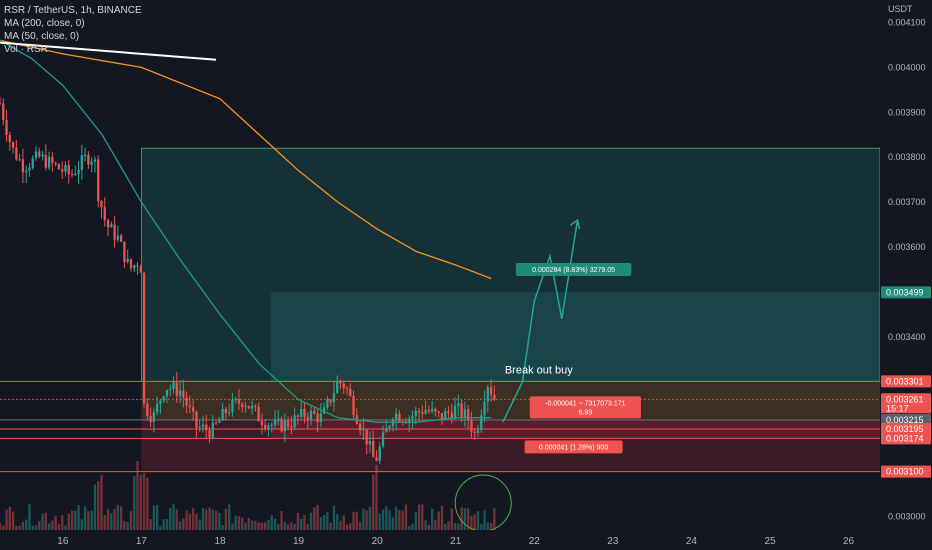  What do you see at coordinates (456, 541) in the screenshot?
I see `time-tick-label: 21` at bounding box center [456, 541].